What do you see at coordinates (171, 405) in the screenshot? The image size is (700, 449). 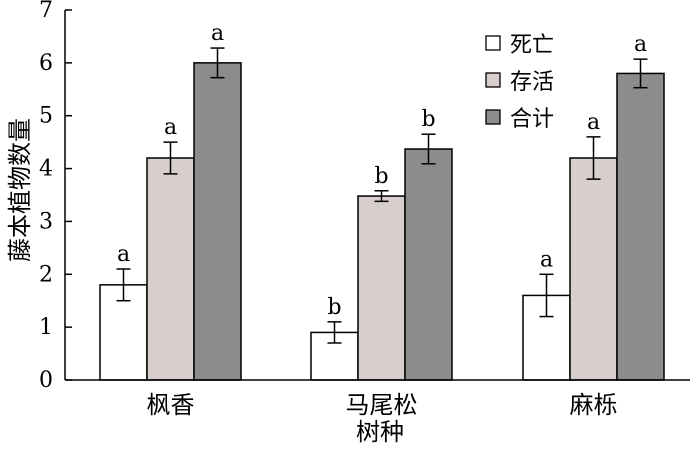 I see `x-tick-label: 枫香` at bounding box center [171, 405].